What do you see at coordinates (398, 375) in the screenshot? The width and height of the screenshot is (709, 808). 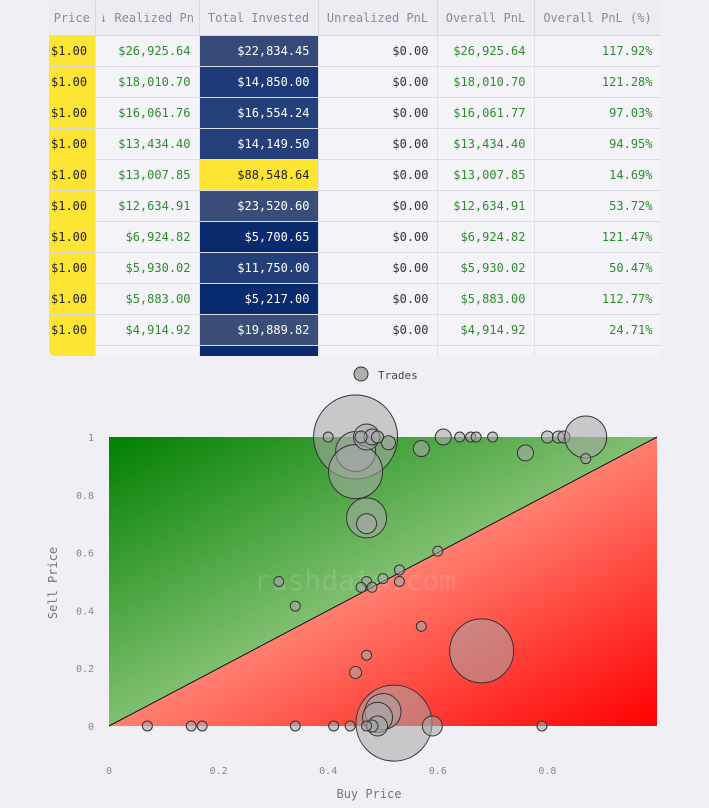 I see `legend-label: Trades` at bounding box center [398, 375].